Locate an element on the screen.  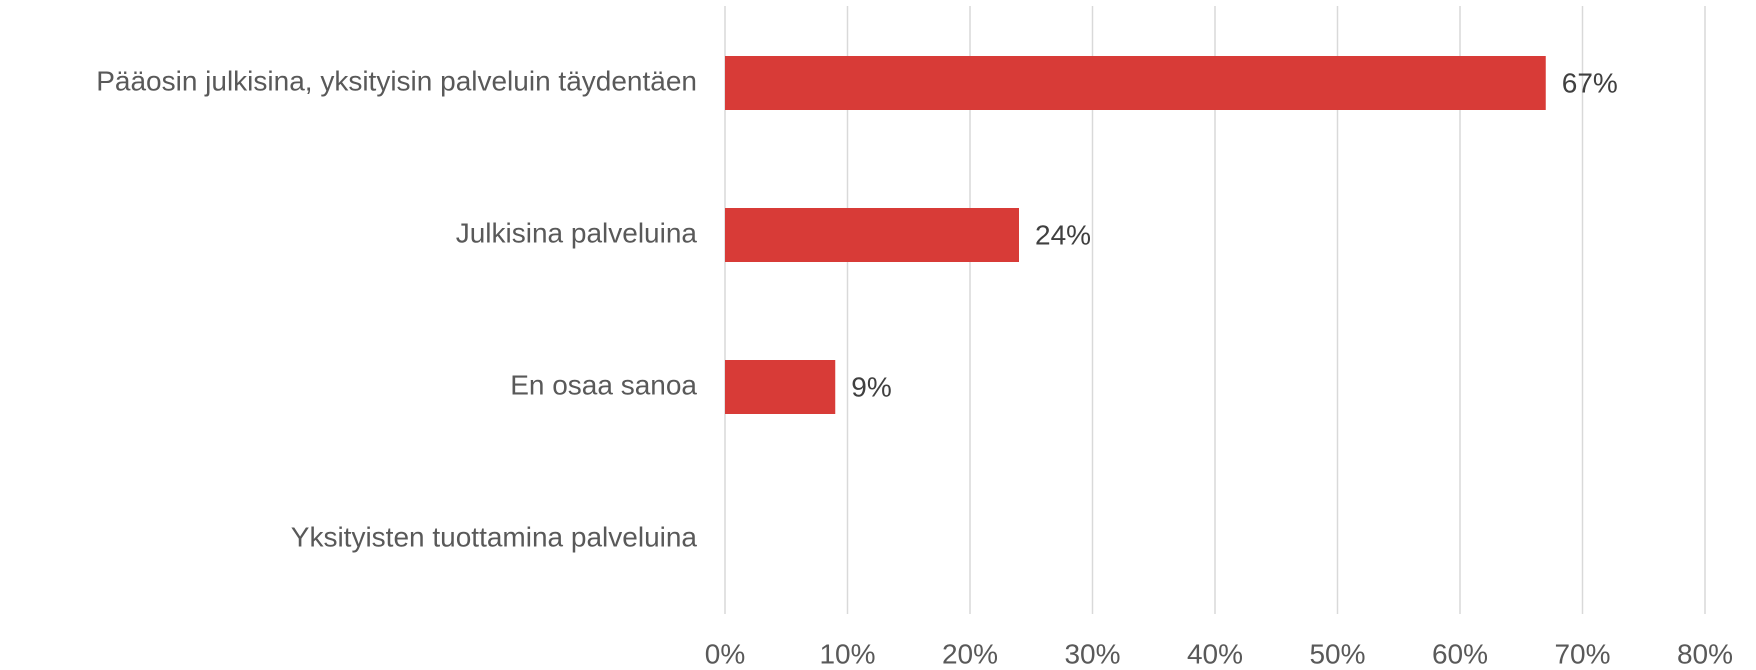
x-tick-label: 70% is located at coordinates (1582, 653).